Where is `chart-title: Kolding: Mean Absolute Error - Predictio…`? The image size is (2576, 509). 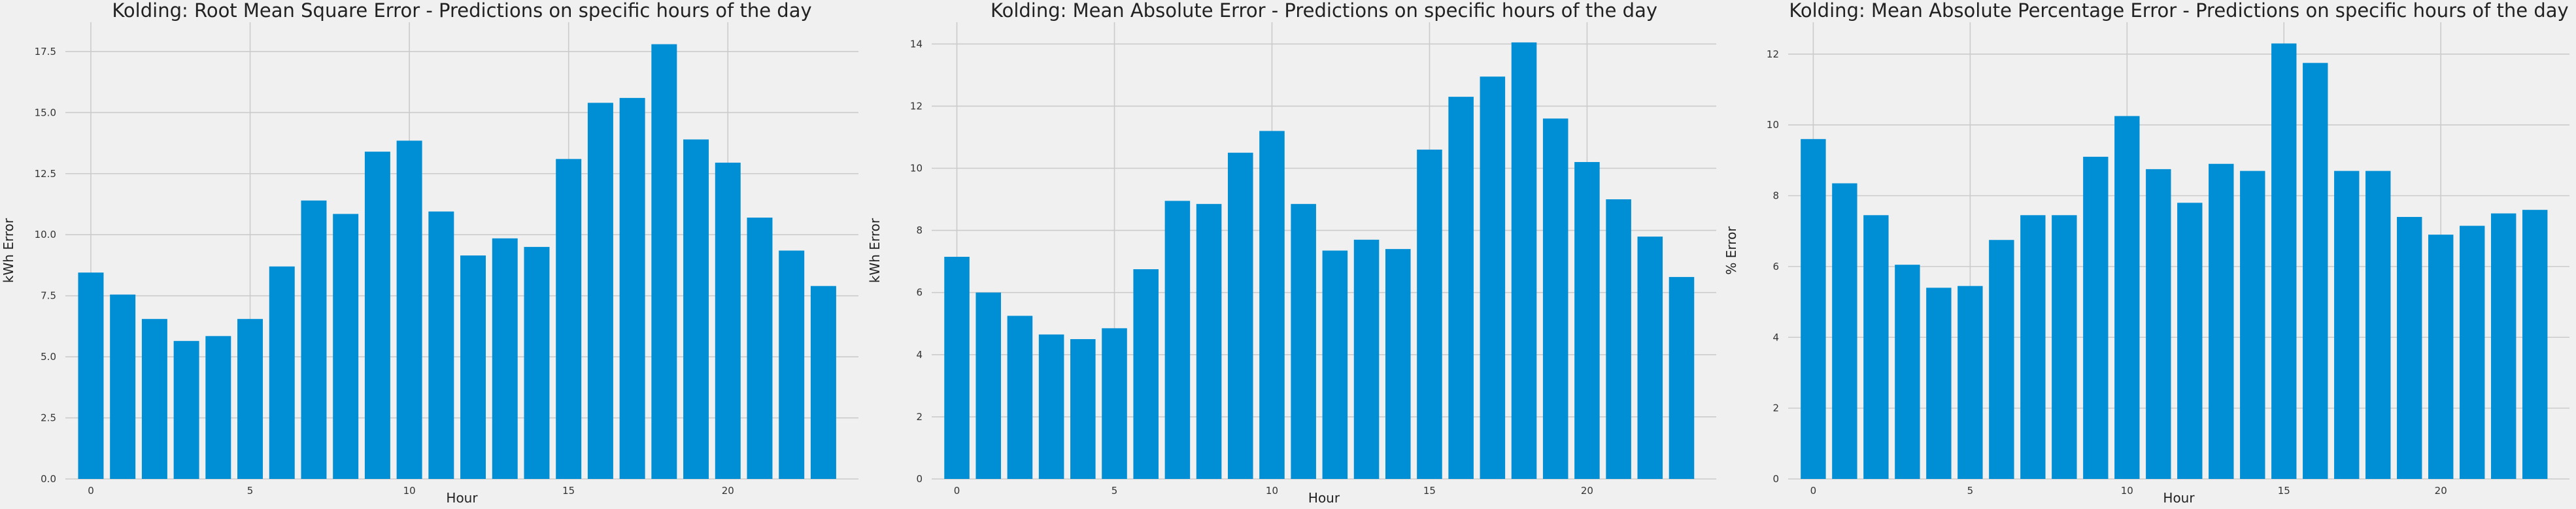
chart-title: Kolding: Mean Absolute Error - Predictio… is located at coordinates (1324, 11).